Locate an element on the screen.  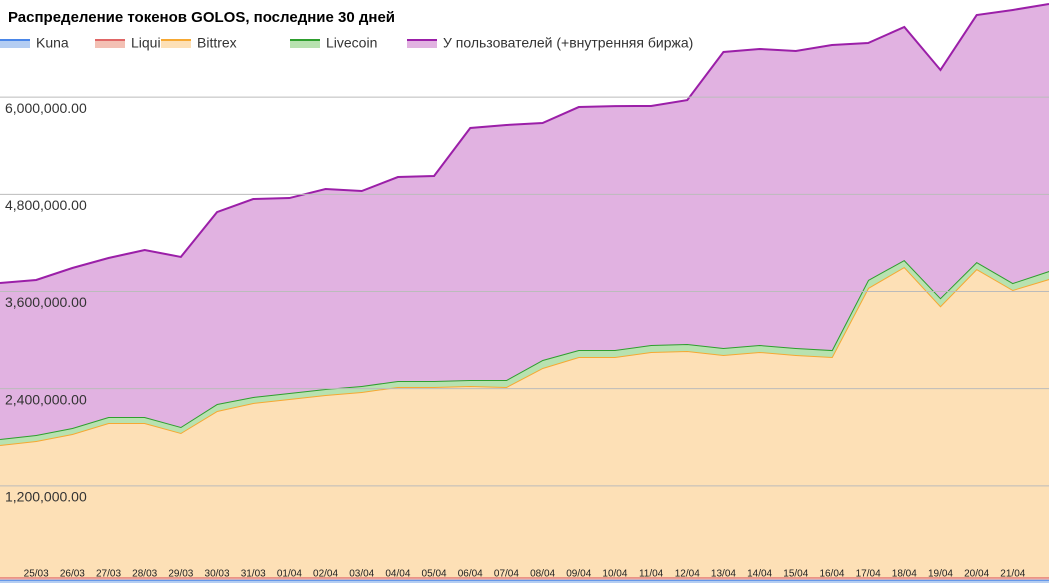
legend-label: Bittrex is located at coordinates (217, 43).